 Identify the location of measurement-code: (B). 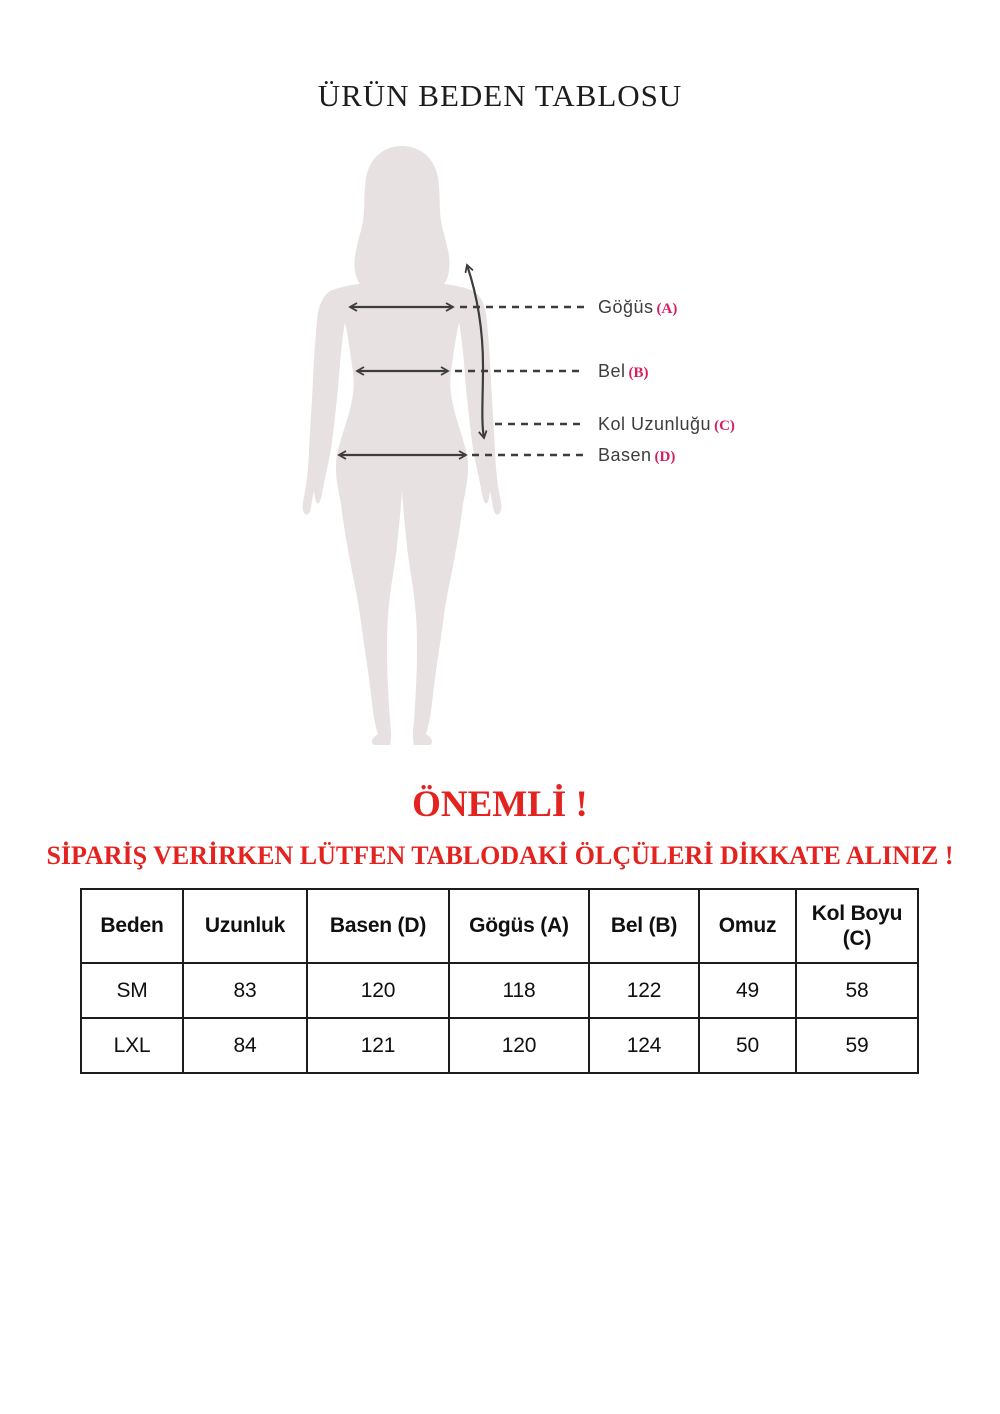
(638, 373).